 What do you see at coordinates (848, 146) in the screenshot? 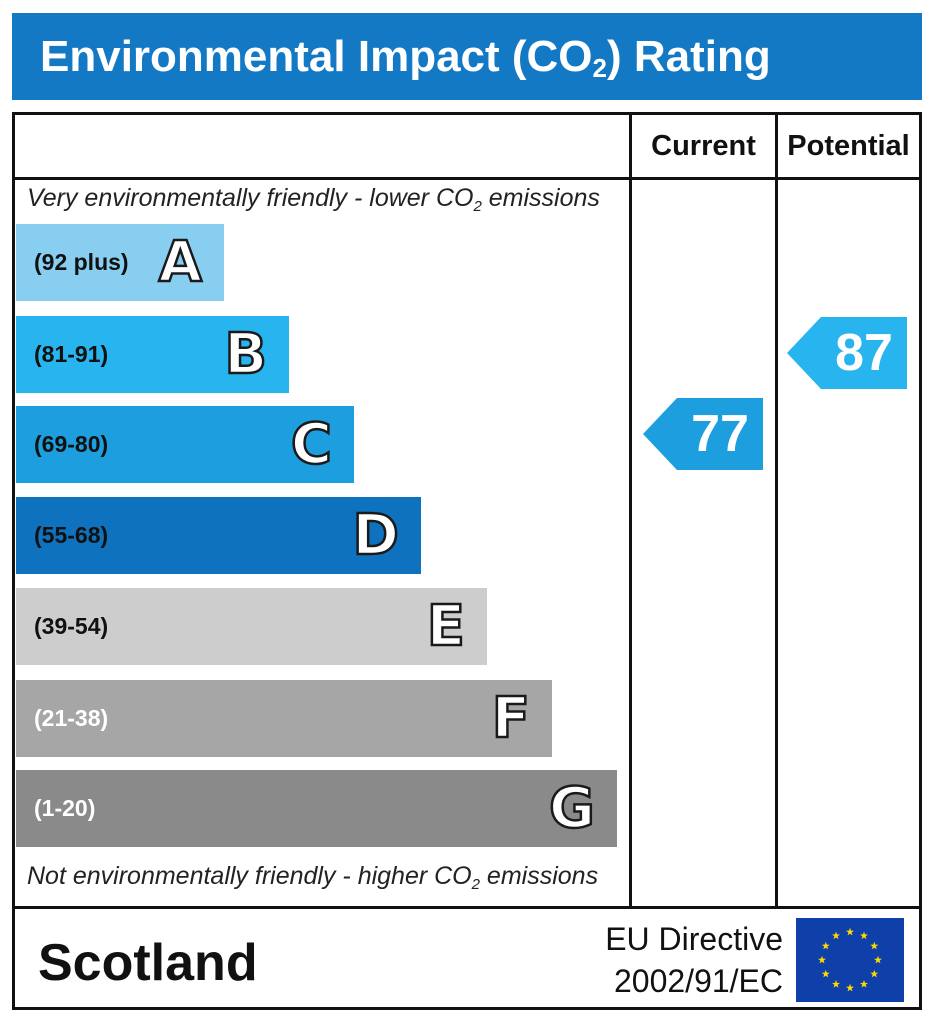
I see `column-potential-header: Potential` at bounding box center [848, 146].